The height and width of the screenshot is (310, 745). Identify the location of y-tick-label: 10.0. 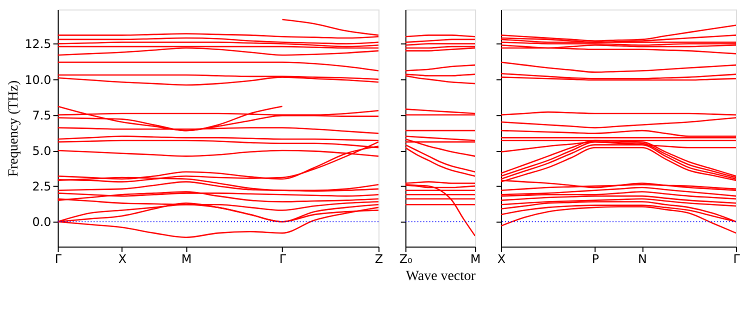
(38, 79).